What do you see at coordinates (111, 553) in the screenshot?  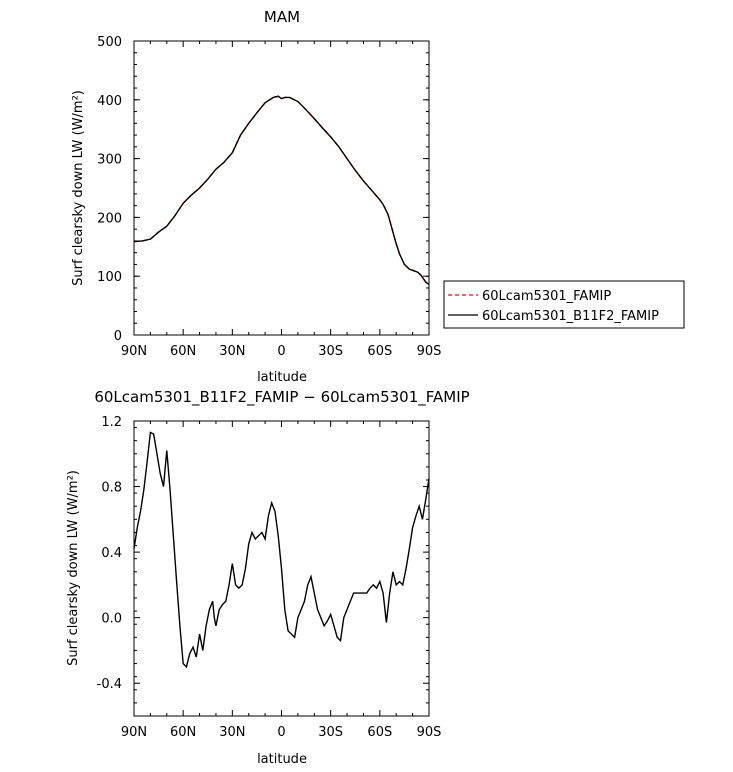 I see `y-tick-label: 0.4` at bounding box center [111, 553].